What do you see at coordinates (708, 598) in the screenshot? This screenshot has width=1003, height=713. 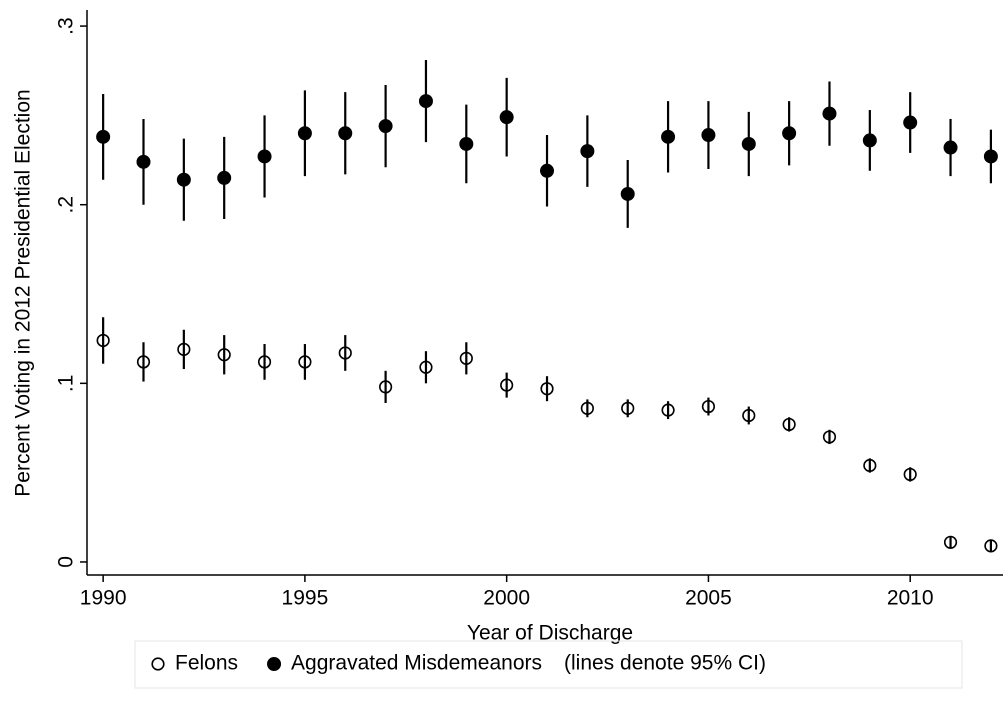 I see `x-tick-label: 2005` at bounding box center [708, 598].